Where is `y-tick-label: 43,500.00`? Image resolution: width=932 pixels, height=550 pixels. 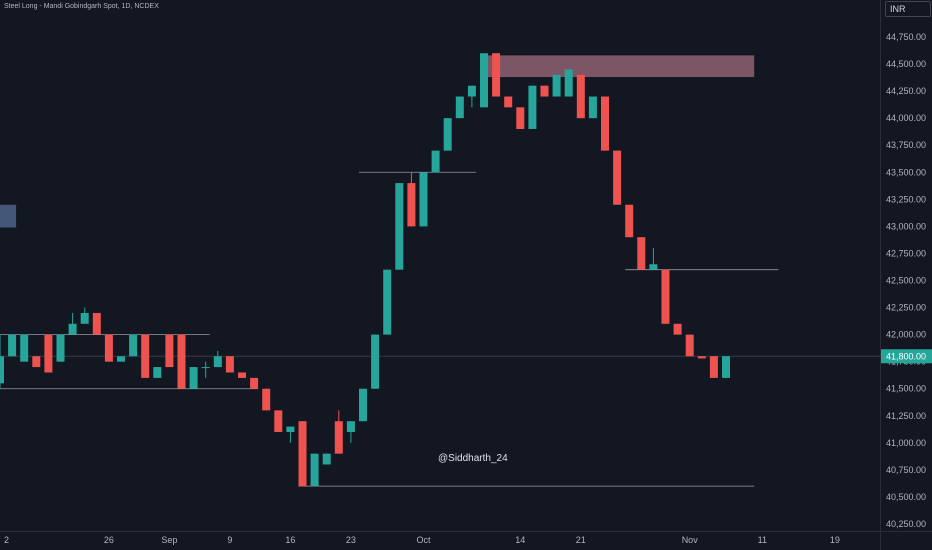
y-tick-label: 43,500.00 is located at coordinates (906, 172).